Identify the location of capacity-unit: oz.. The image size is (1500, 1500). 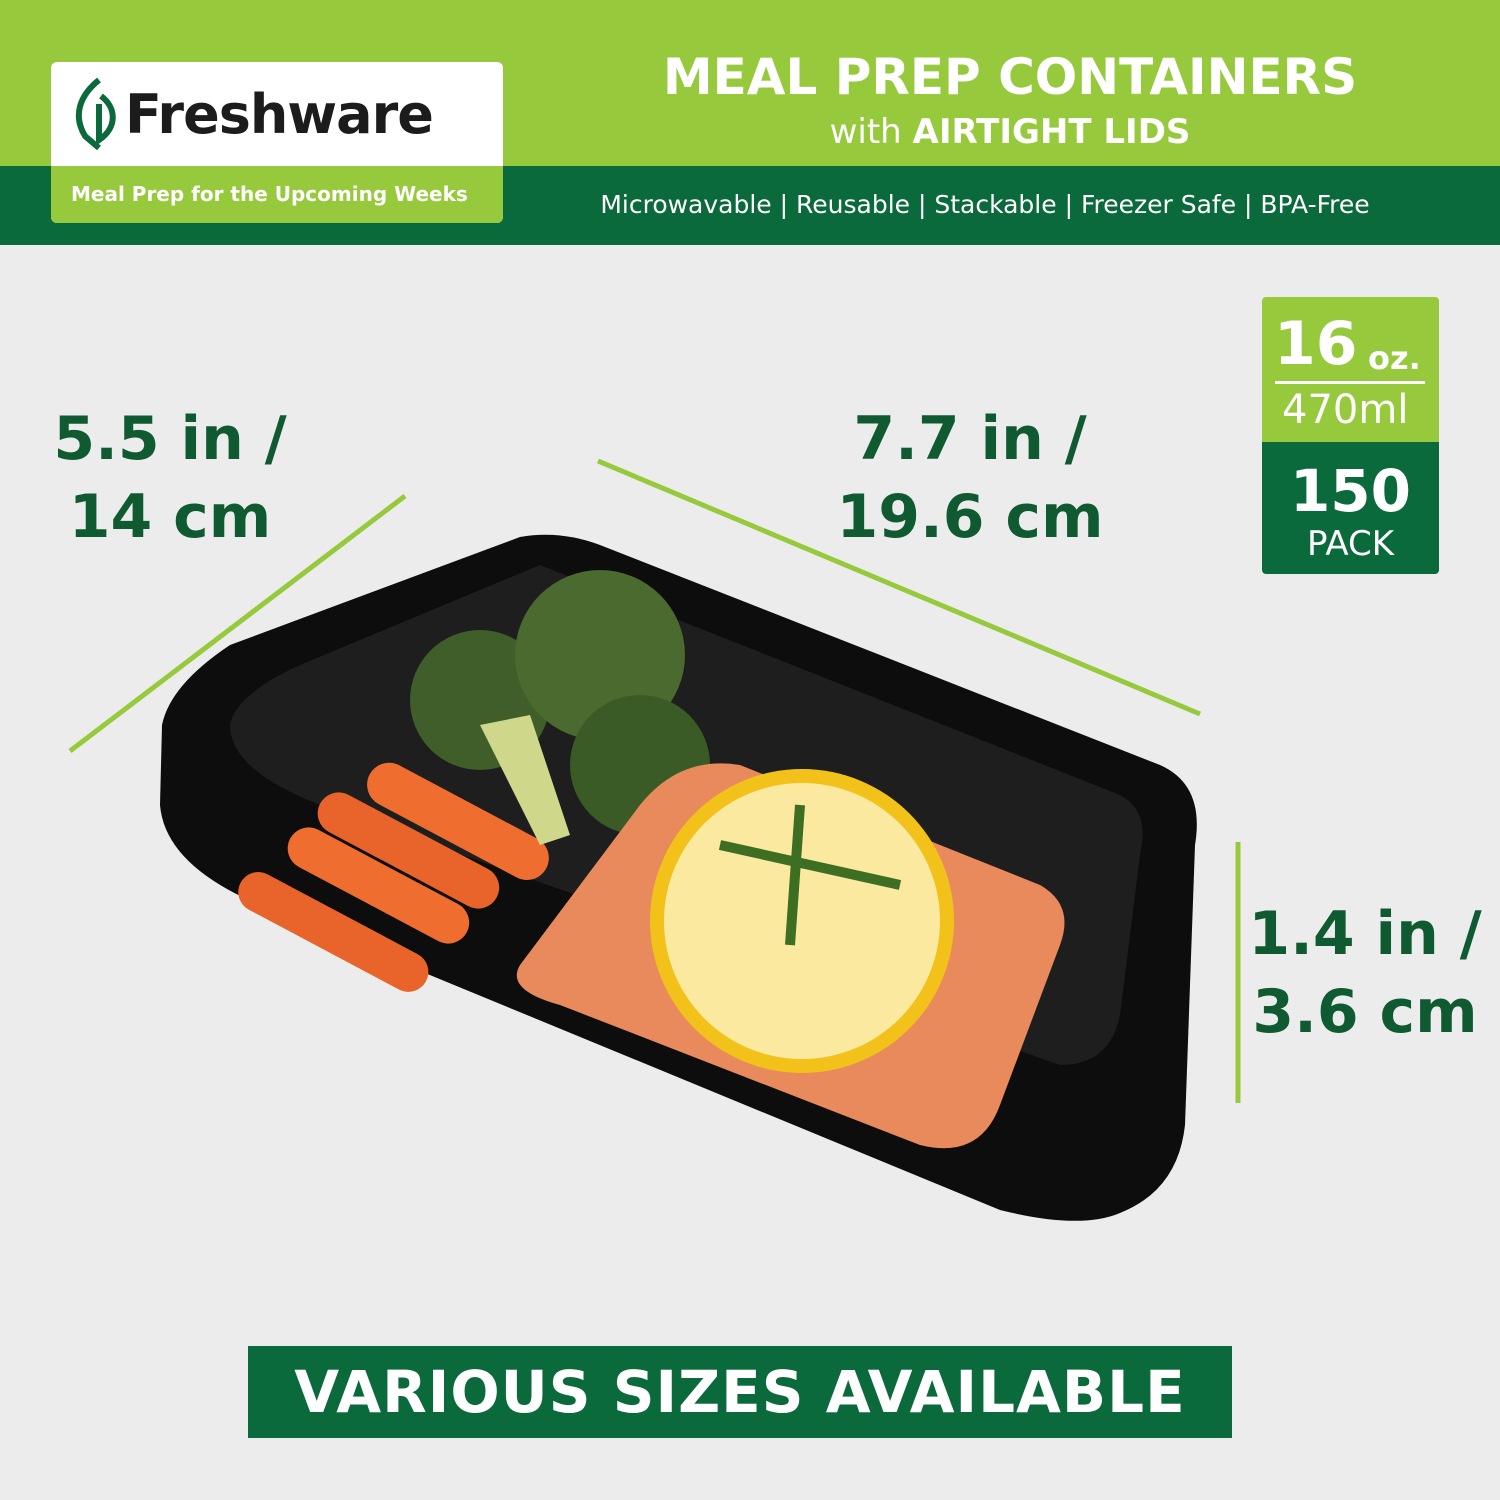
(1394, 358).